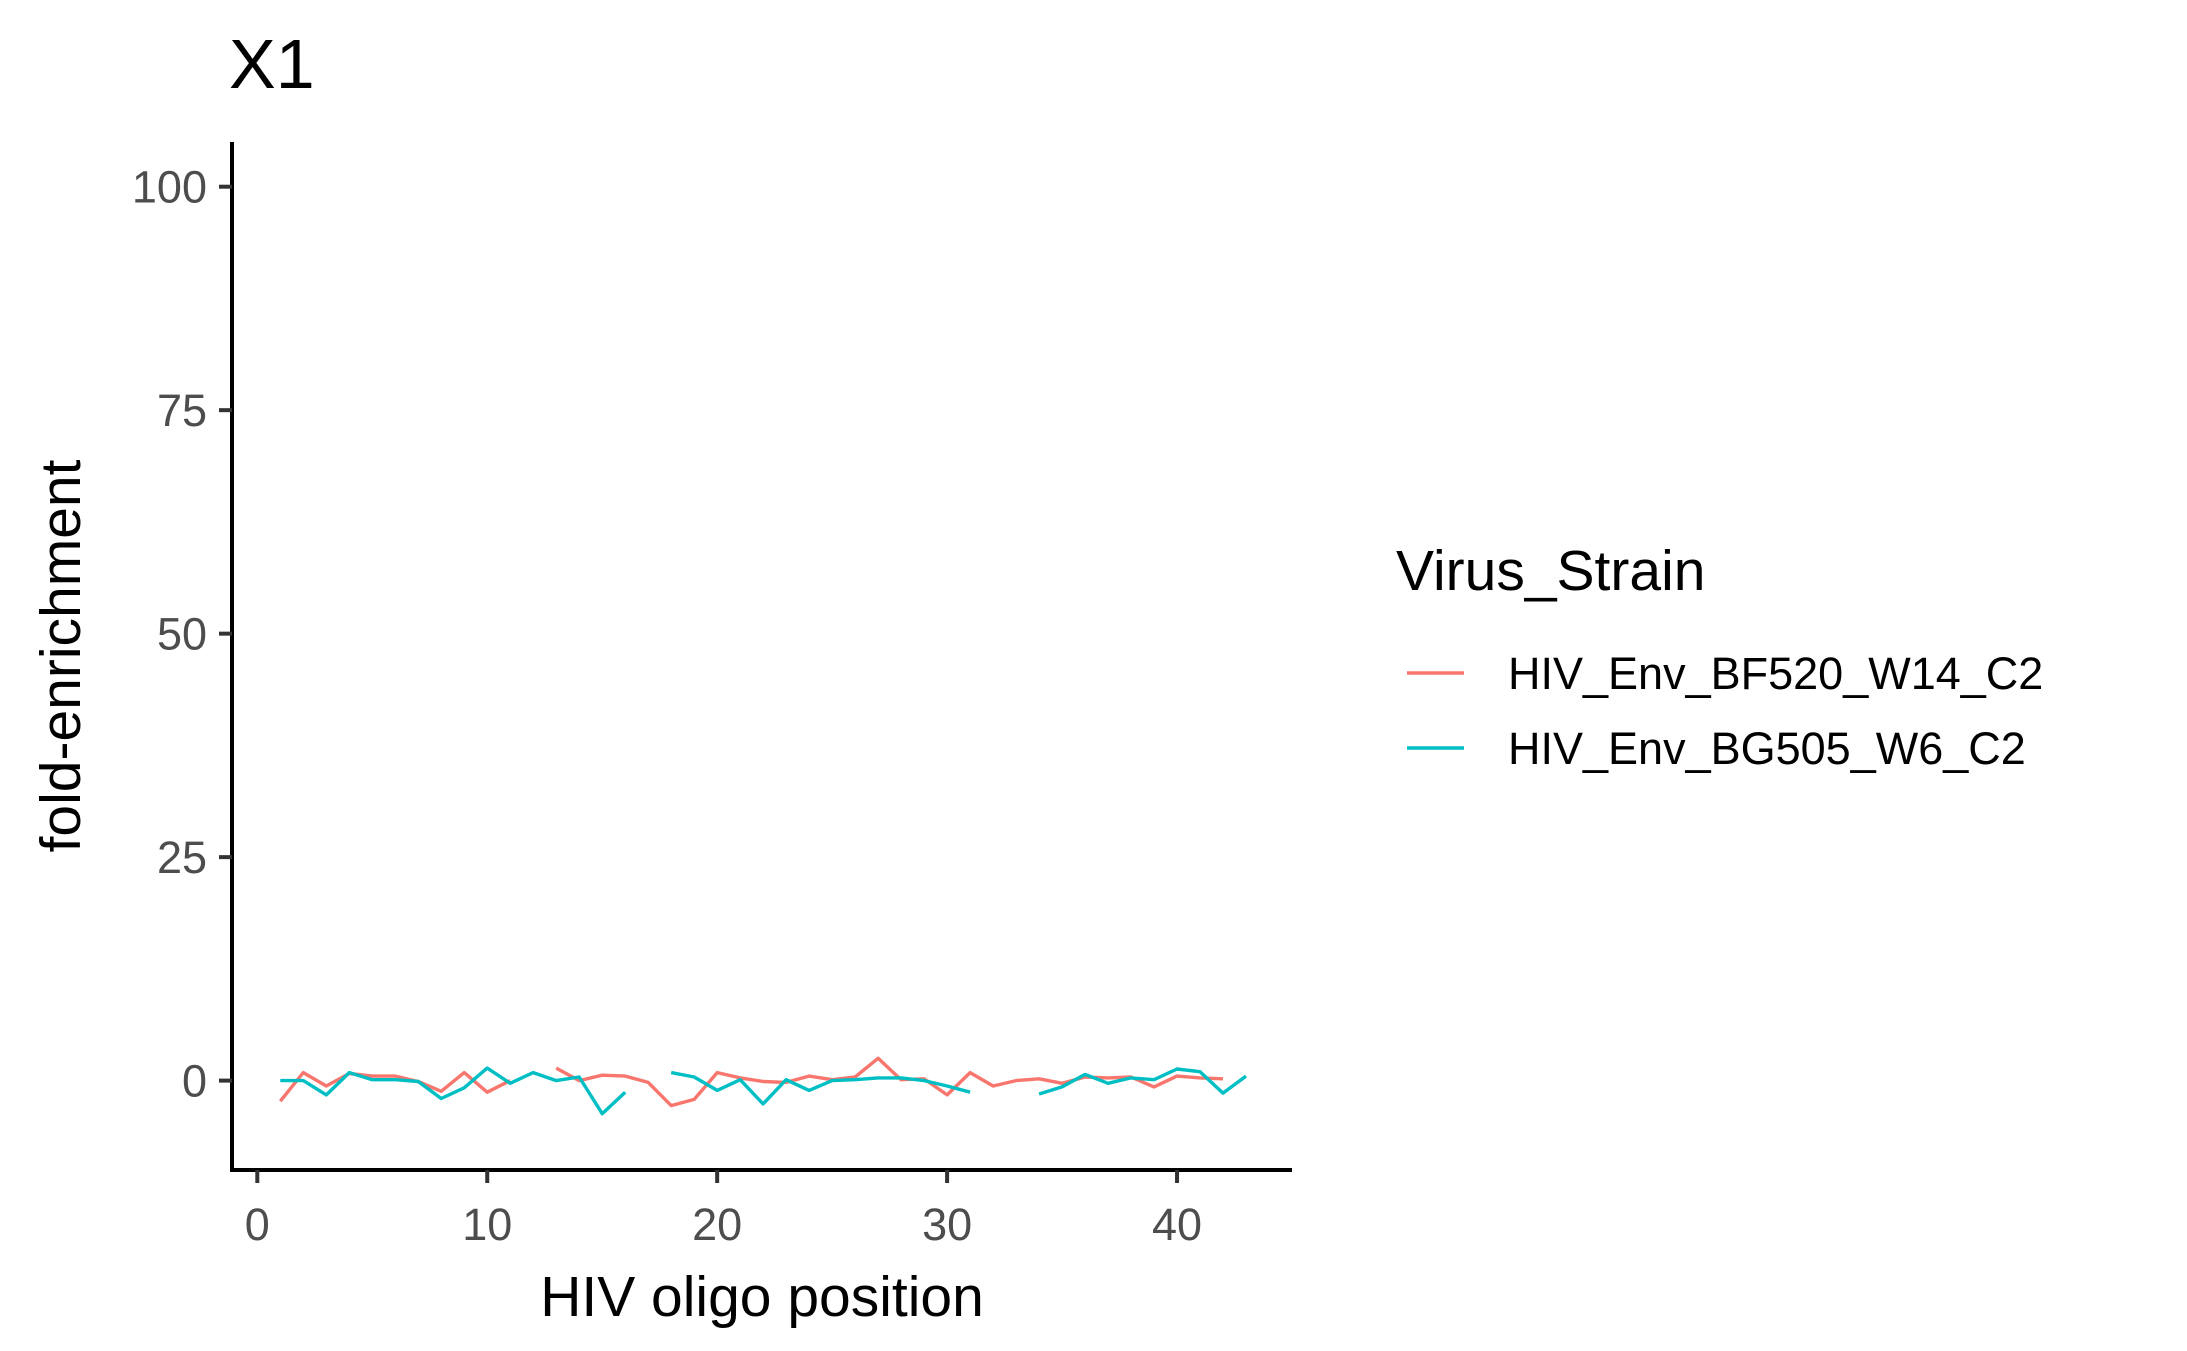 The width and height of the screenshot is (2187, 1351). I want to click on x-tick-label: 20, so click(717, 1224).